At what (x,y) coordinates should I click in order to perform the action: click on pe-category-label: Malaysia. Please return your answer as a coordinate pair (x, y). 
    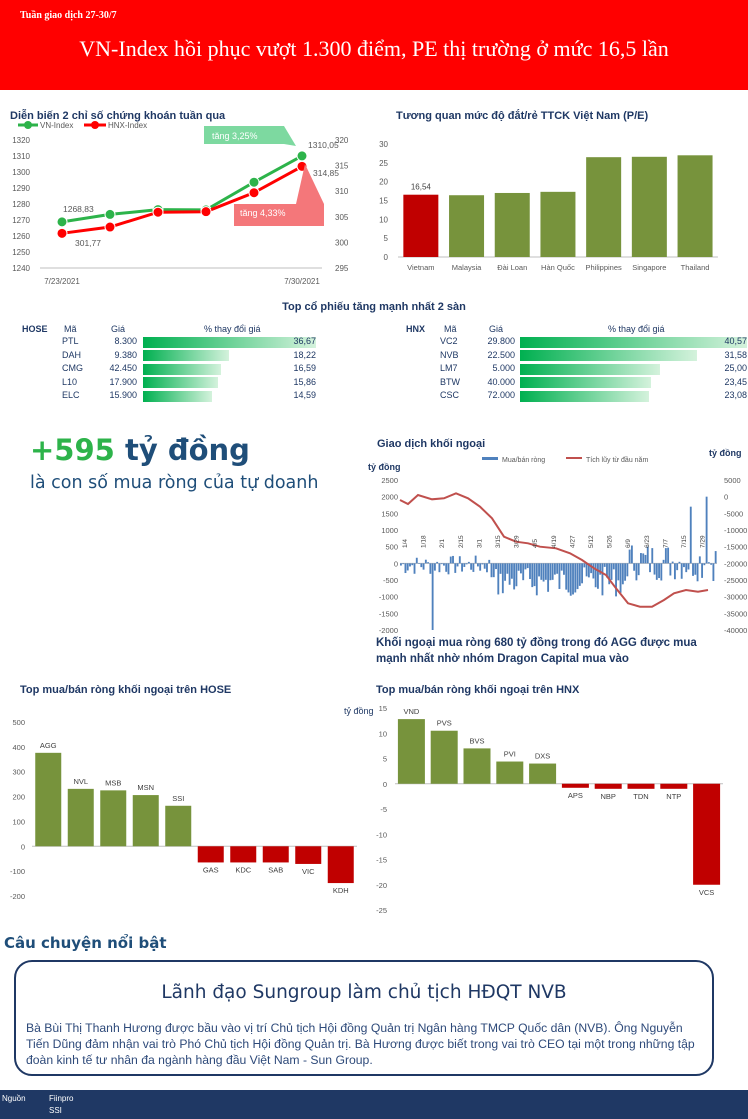
    Looking at the image, I should click on (467, 267).